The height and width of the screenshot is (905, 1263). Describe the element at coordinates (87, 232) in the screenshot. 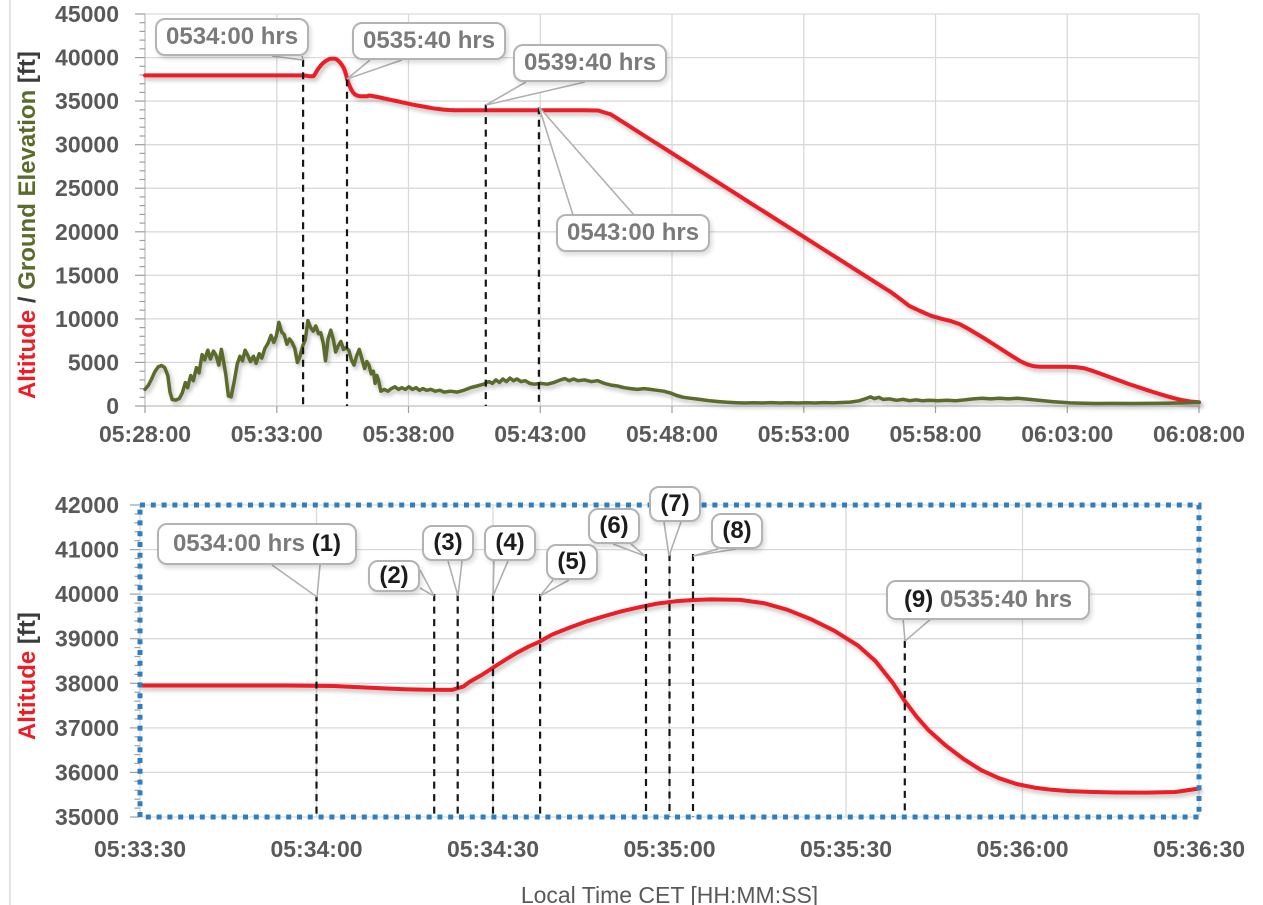

I see `y-tick-label: 20000` at that location.